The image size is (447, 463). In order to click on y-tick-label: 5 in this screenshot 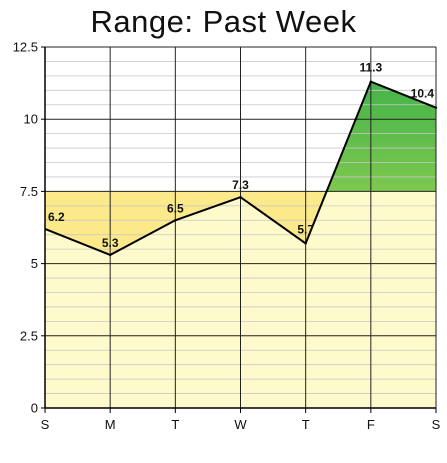, I will do `click(34, 263)`.